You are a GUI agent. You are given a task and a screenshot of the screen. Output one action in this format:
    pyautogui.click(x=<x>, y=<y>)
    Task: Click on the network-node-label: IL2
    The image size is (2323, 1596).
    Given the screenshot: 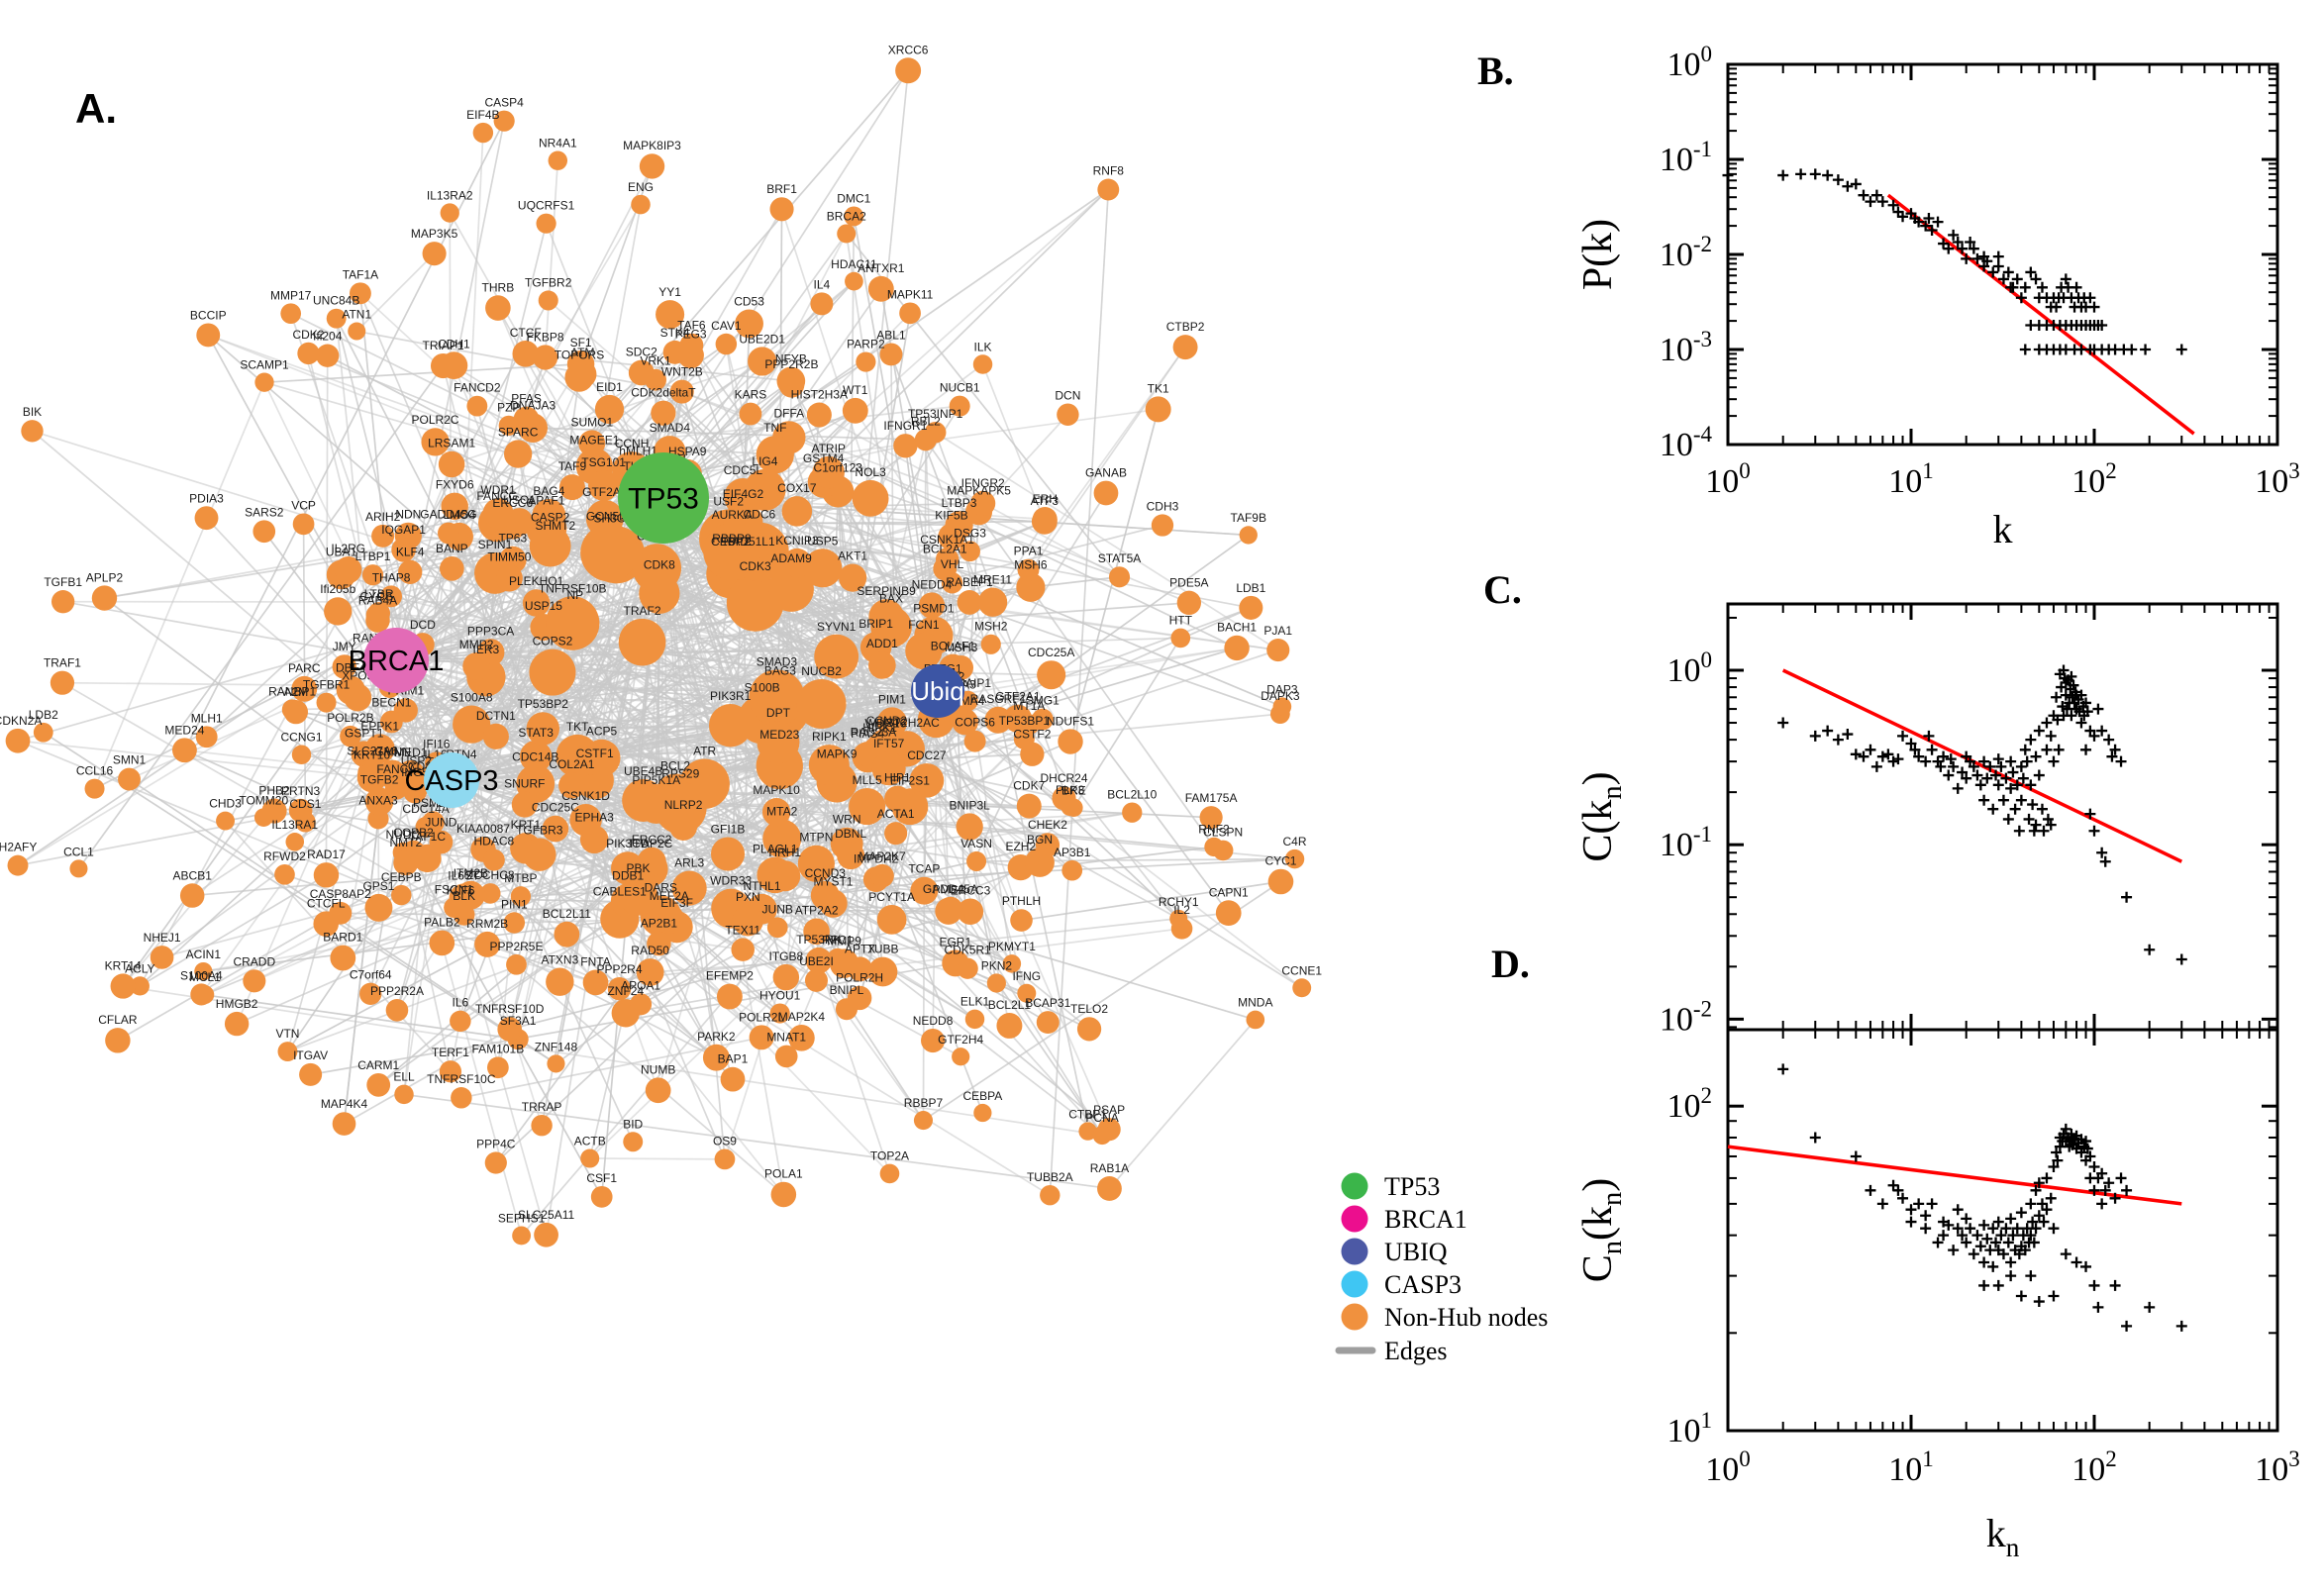 What is the action you would take?
    pyautogui.click(x=1182, y=910)
    